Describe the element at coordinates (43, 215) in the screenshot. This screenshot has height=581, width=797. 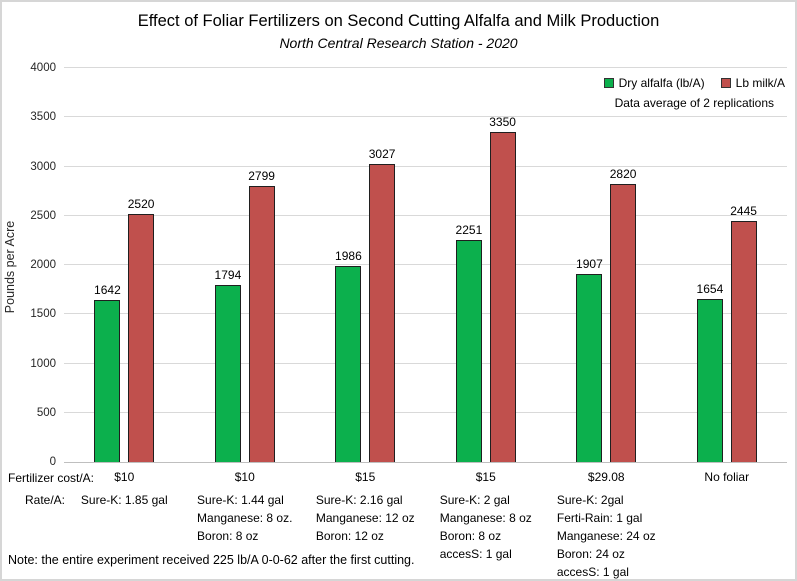
I see `y-axis-tick-label: 2500` at that location.